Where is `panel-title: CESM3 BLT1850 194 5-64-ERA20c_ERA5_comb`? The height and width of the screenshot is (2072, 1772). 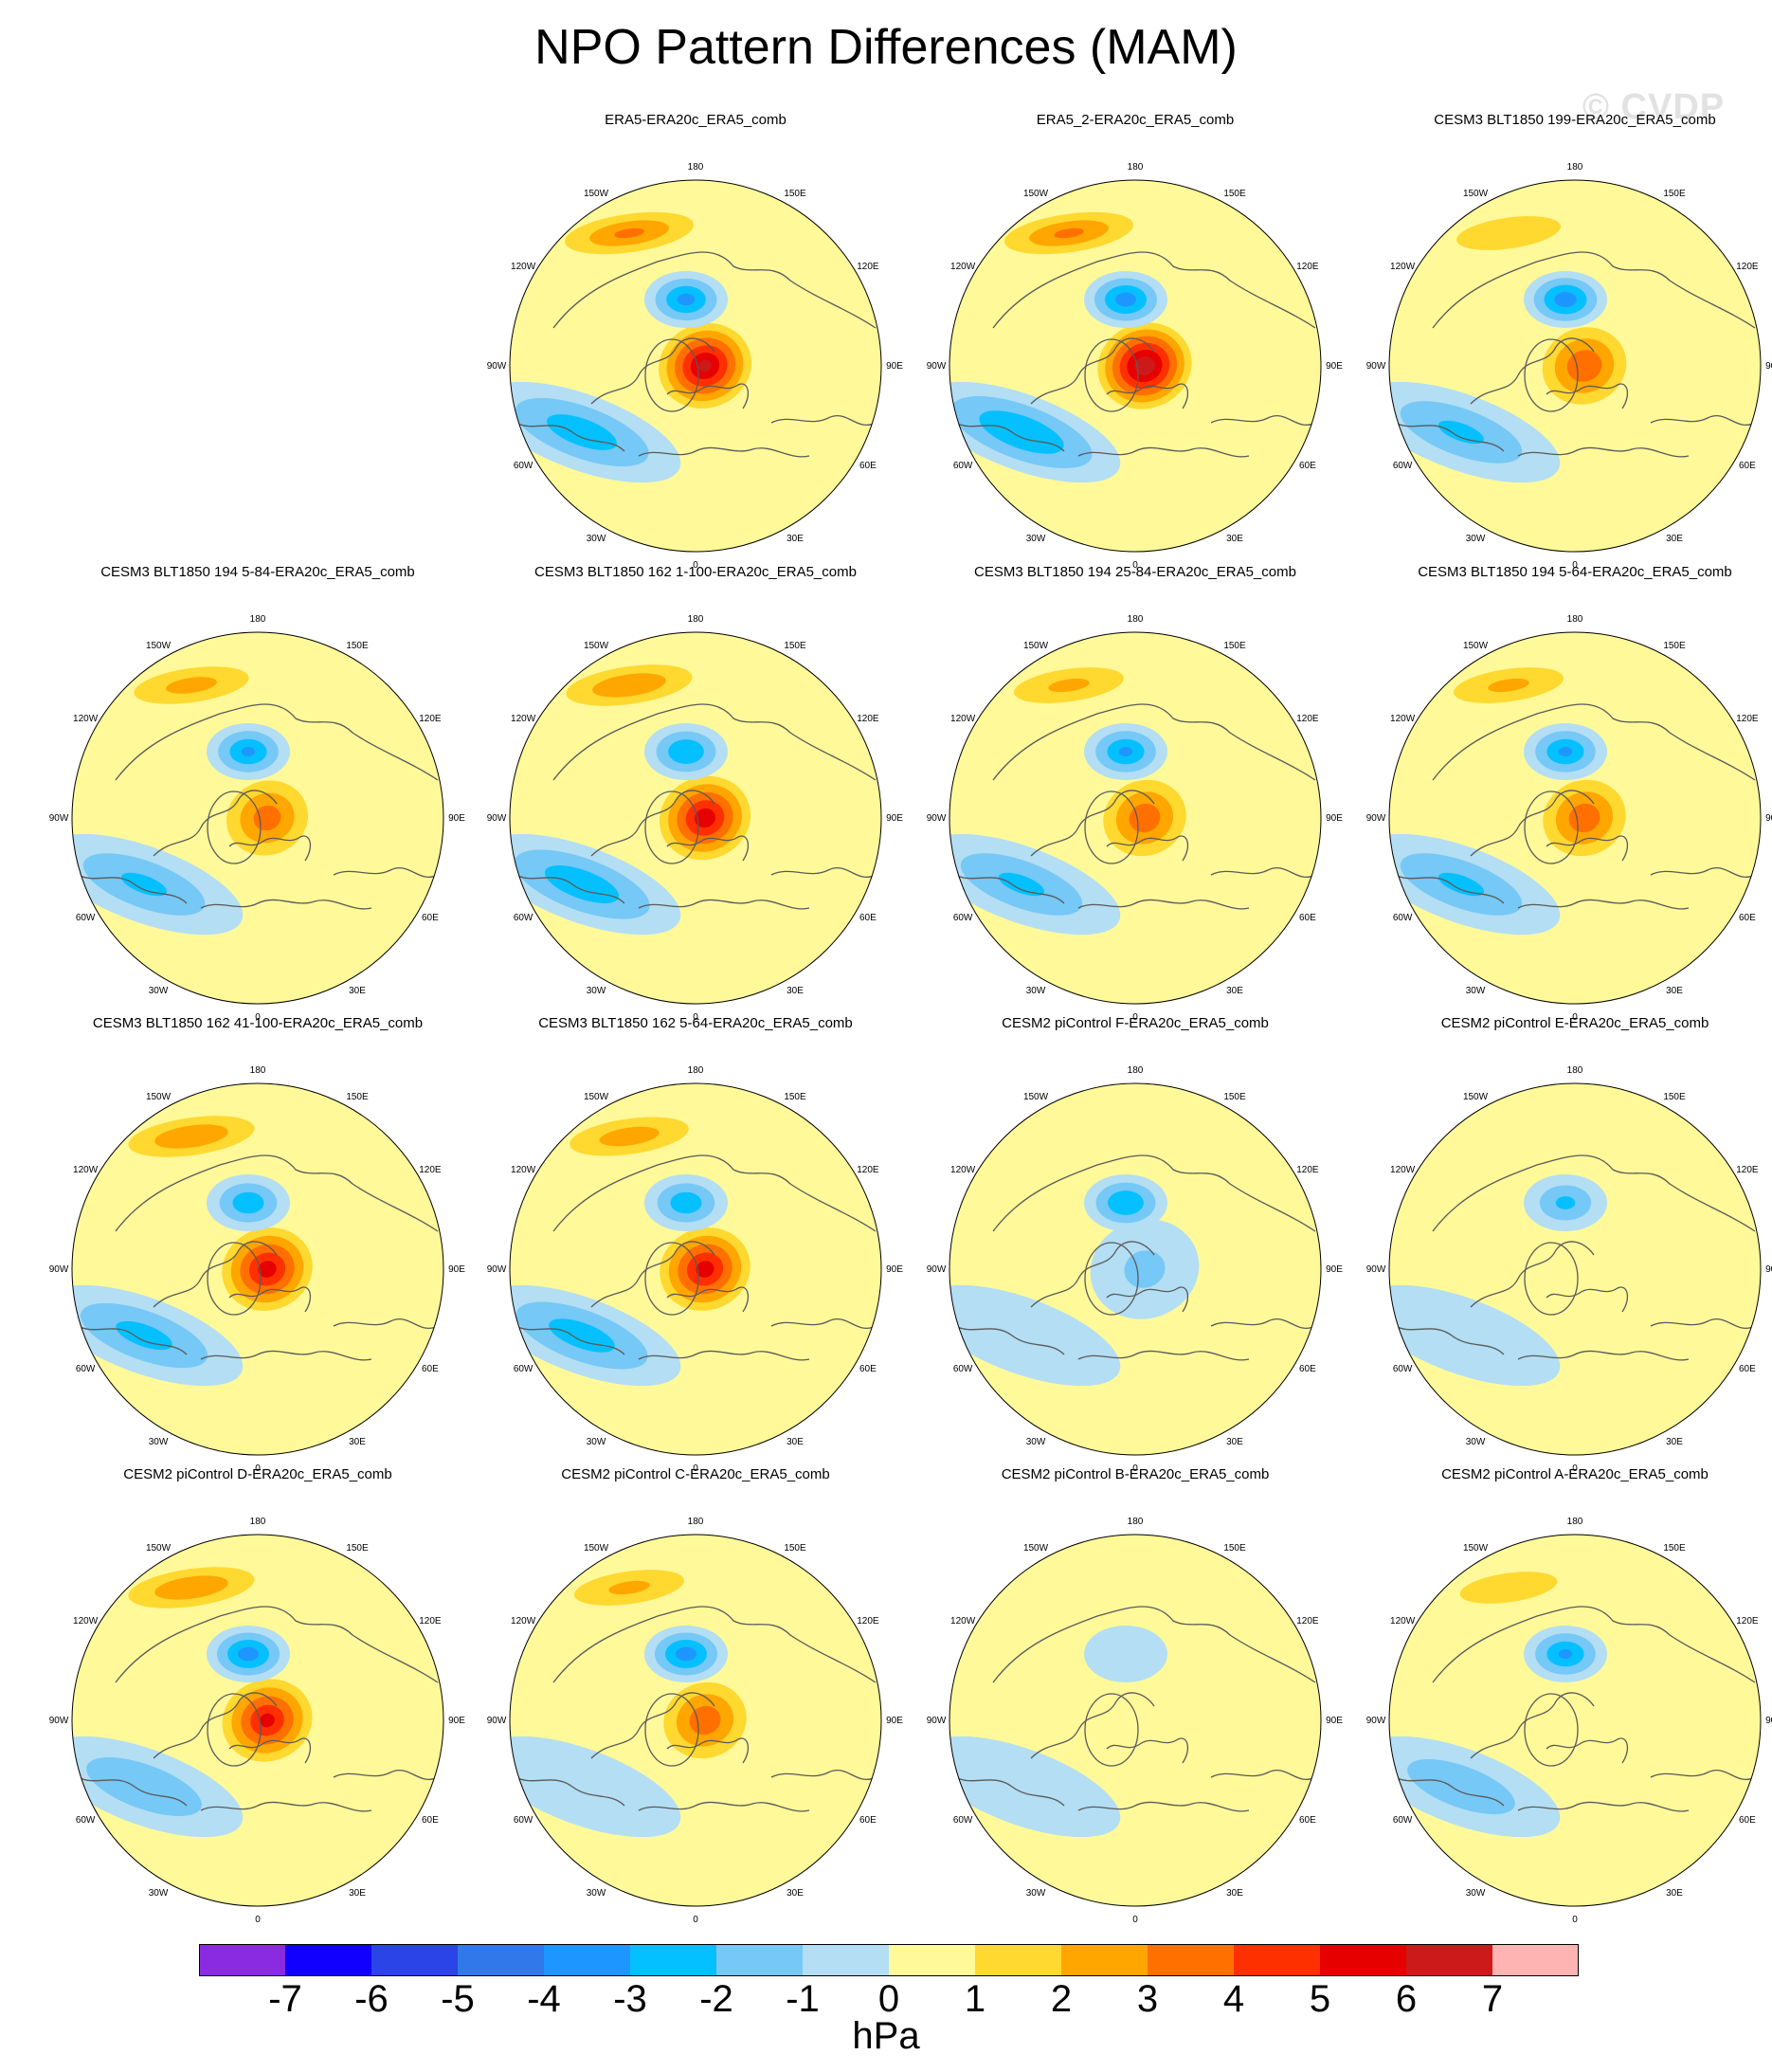 panel-title: CESM3 BLT1850 194 5-64-ERA20c_ERA5_comb is located at coordinates (1575, 572).